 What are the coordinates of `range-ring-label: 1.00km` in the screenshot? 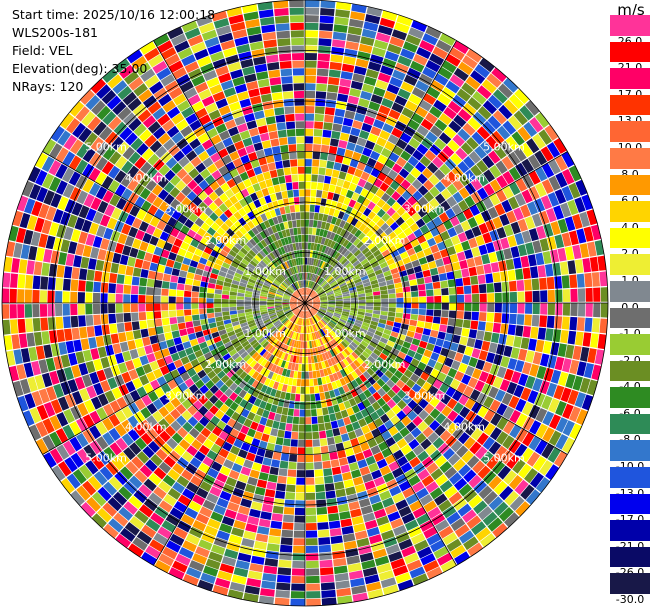 It's located at (265, 333).